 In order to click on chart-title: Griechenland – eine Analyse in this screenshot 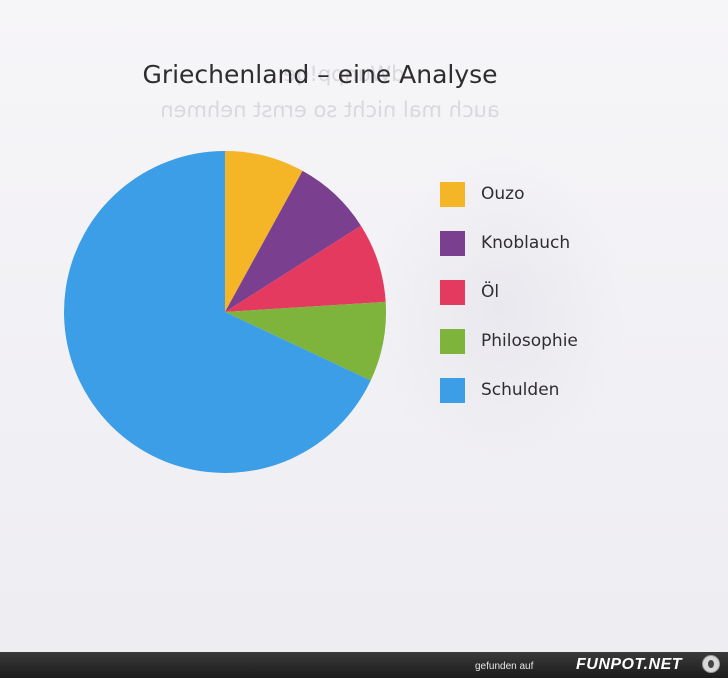, I will do `click(320, 74)`.